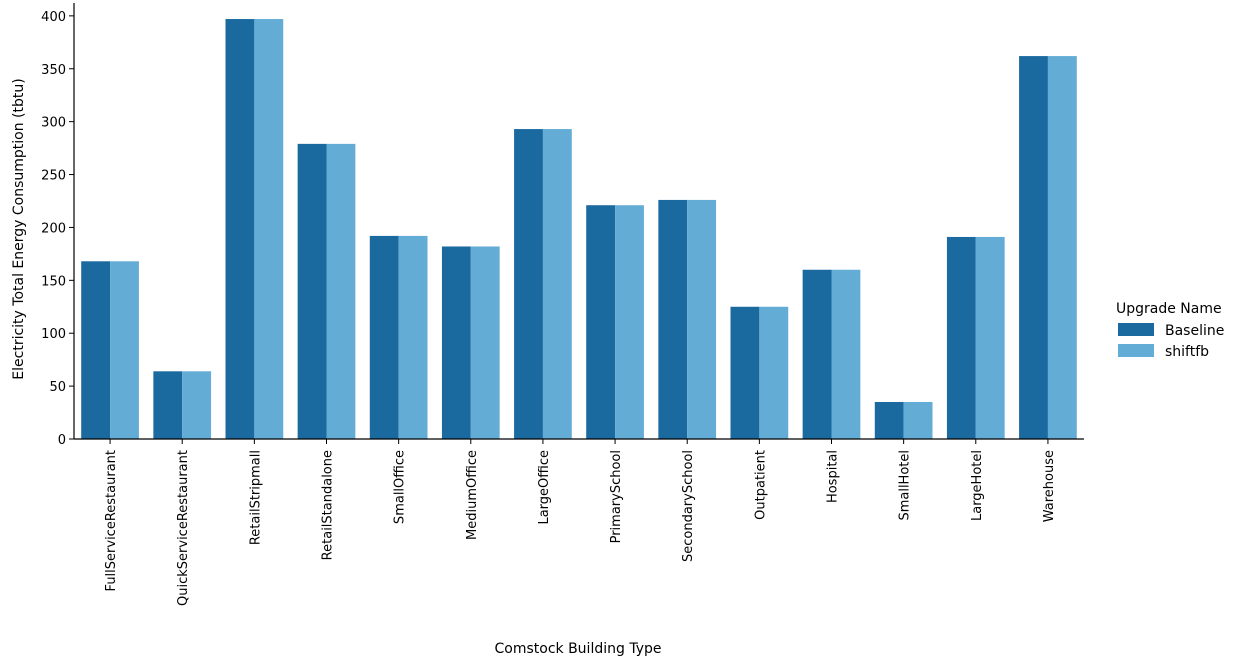  What do you see at coordinates (96, 350) in the screenshot?
I see `bar-baseline-fullservicerestaurant` at bounding box center [96, 350].